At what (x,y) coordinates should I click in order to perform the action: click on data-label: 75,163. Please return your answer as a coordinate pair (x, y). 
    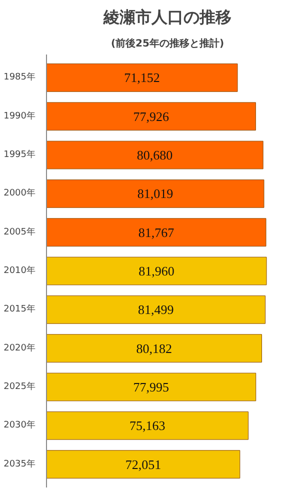
    Looking at the image, I should click on (148, 426).